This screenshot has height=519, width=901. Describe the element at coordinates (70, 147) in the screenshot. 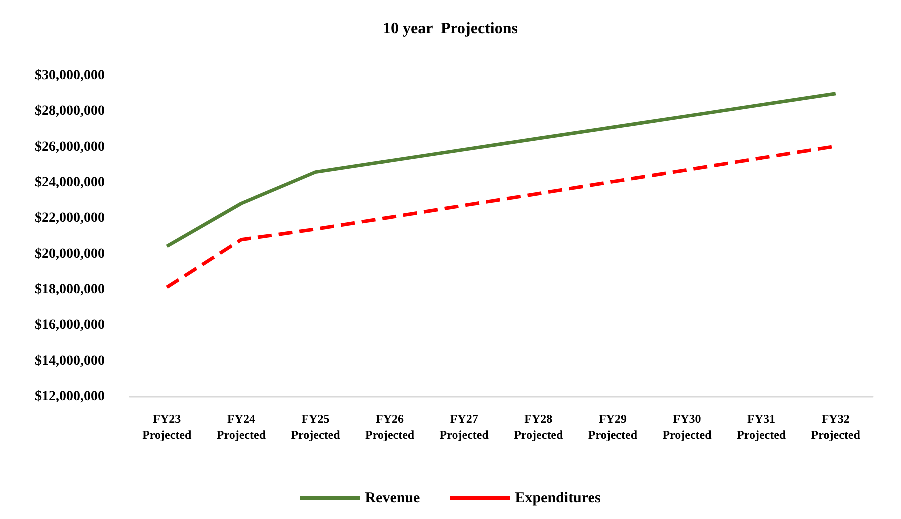

I see `y-tick-label: $26,000,000` at that location.